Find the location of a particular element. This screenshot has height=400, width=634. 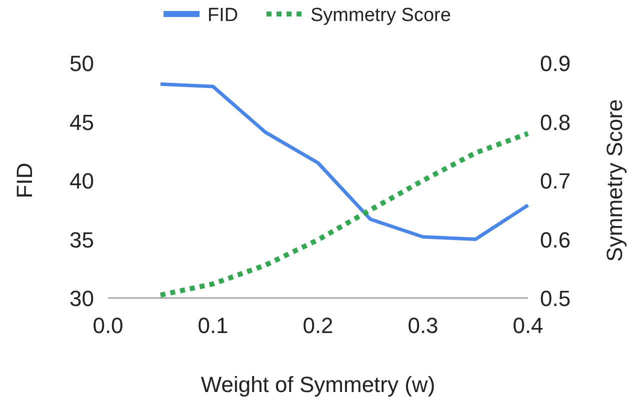

x-tick-label: 0.3 is located at coordinates (423, 325).